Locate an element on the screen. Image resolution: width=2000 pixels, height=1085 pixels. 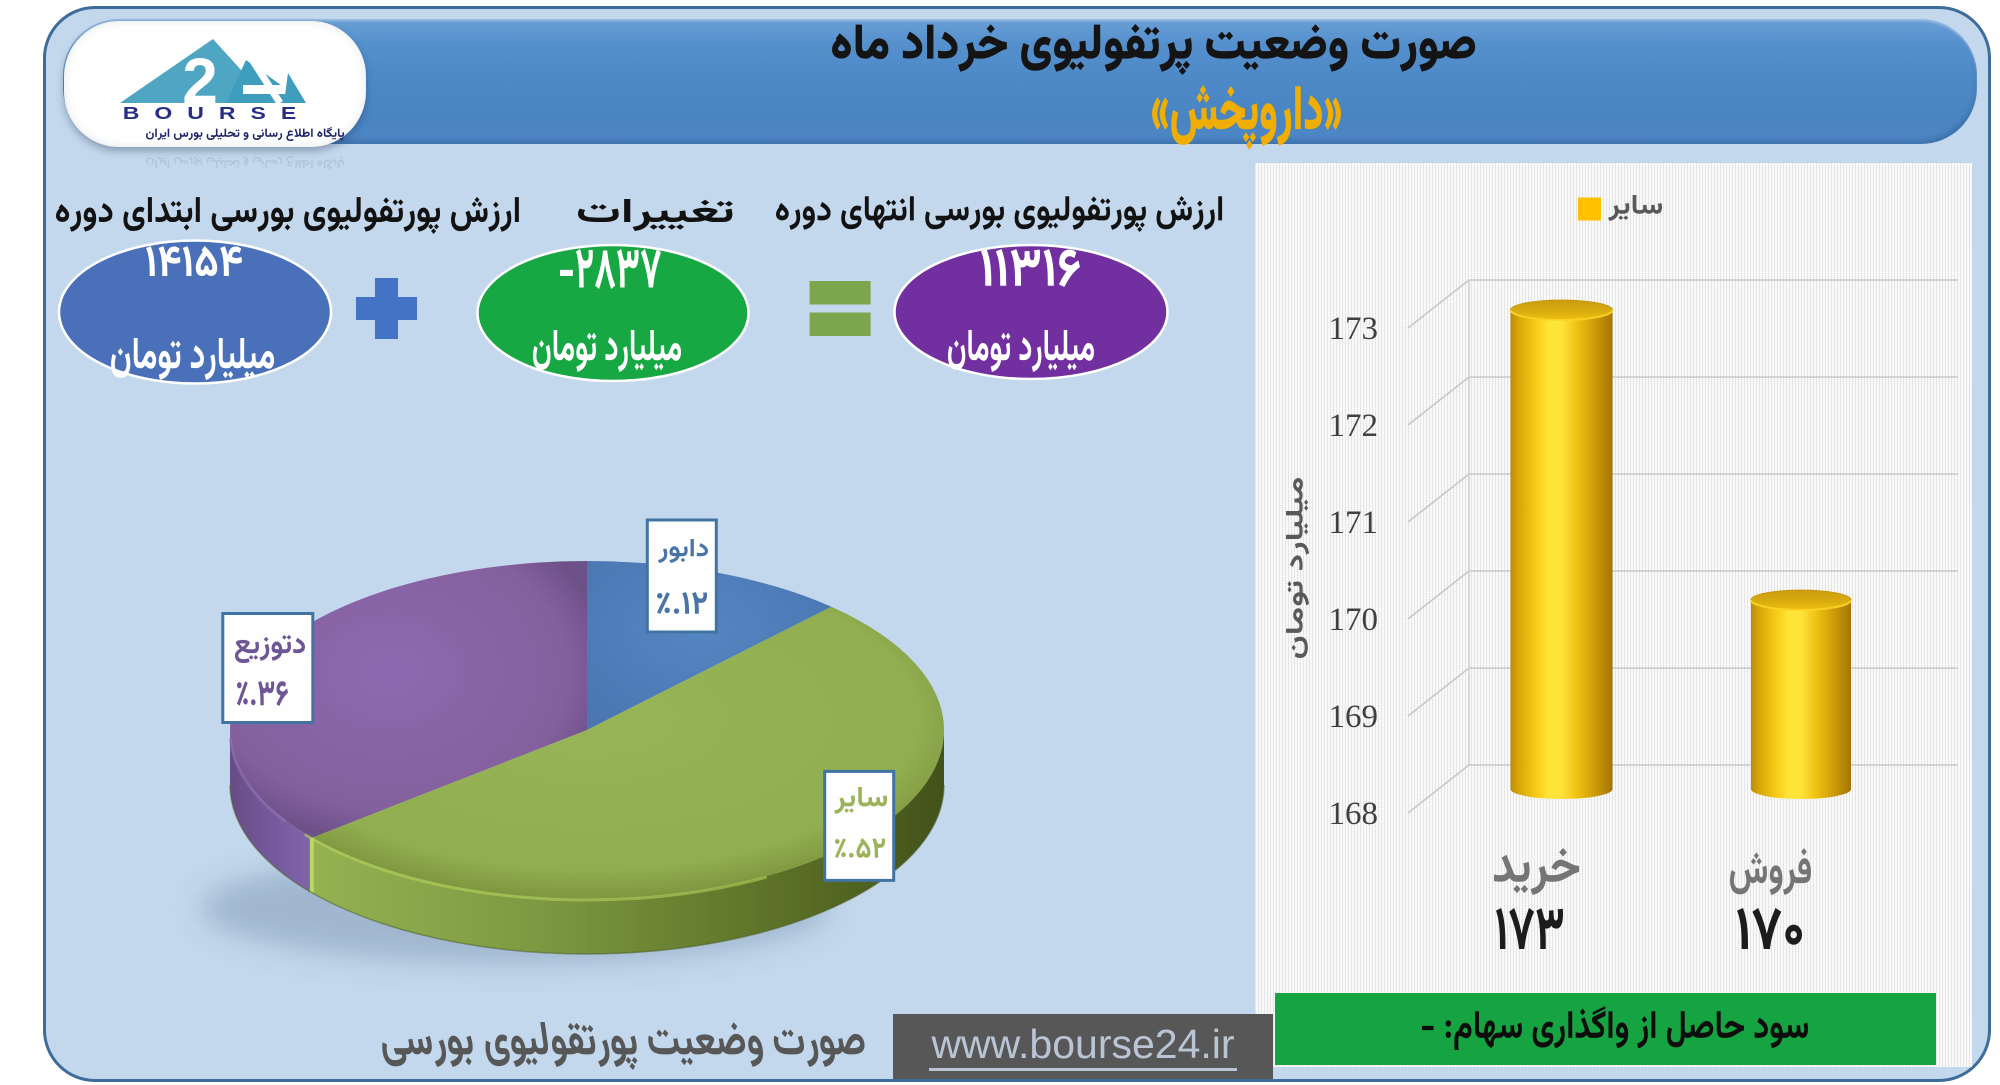
svg-text: 173 is located at coordinates (1354, 329).